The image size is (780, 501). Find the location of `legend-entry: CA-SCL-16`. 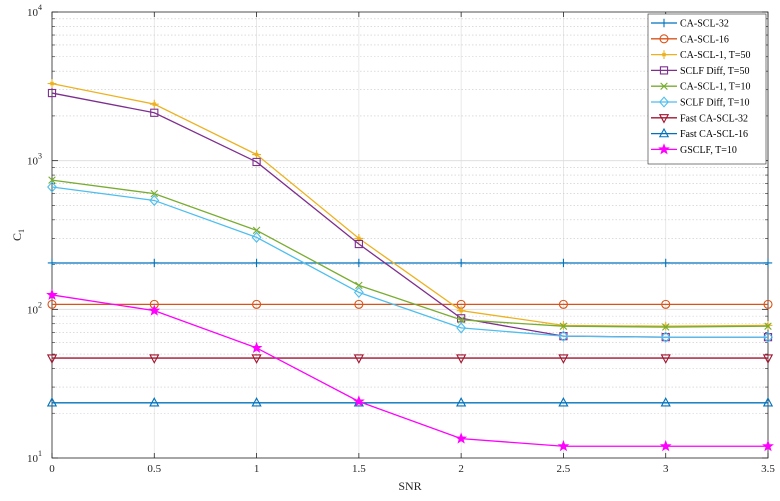

legend-entry: CA-SCL-16 is located at coordinates (690, 39).